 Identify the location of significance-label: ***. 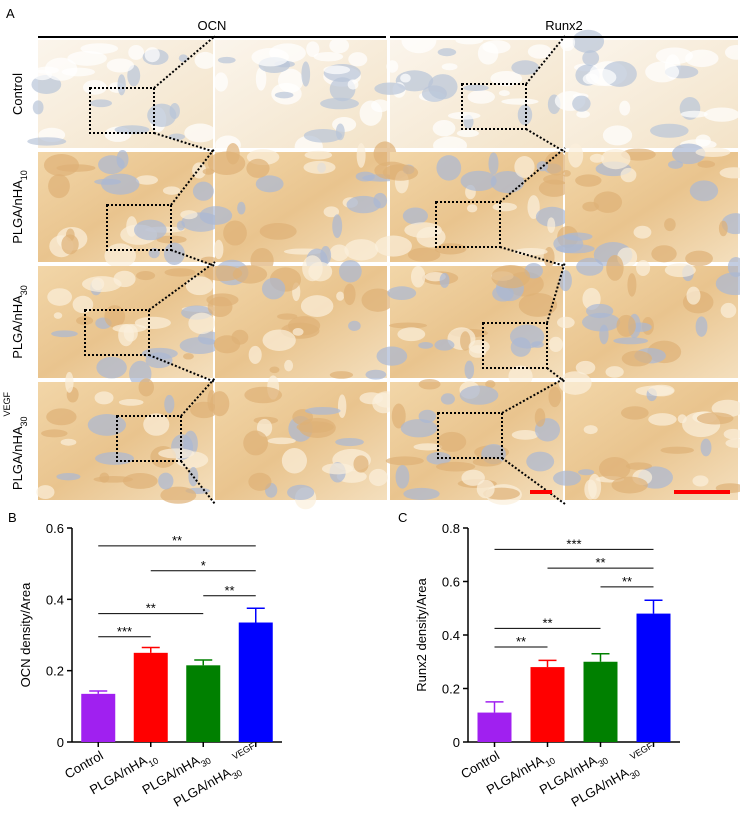
(573, 543).